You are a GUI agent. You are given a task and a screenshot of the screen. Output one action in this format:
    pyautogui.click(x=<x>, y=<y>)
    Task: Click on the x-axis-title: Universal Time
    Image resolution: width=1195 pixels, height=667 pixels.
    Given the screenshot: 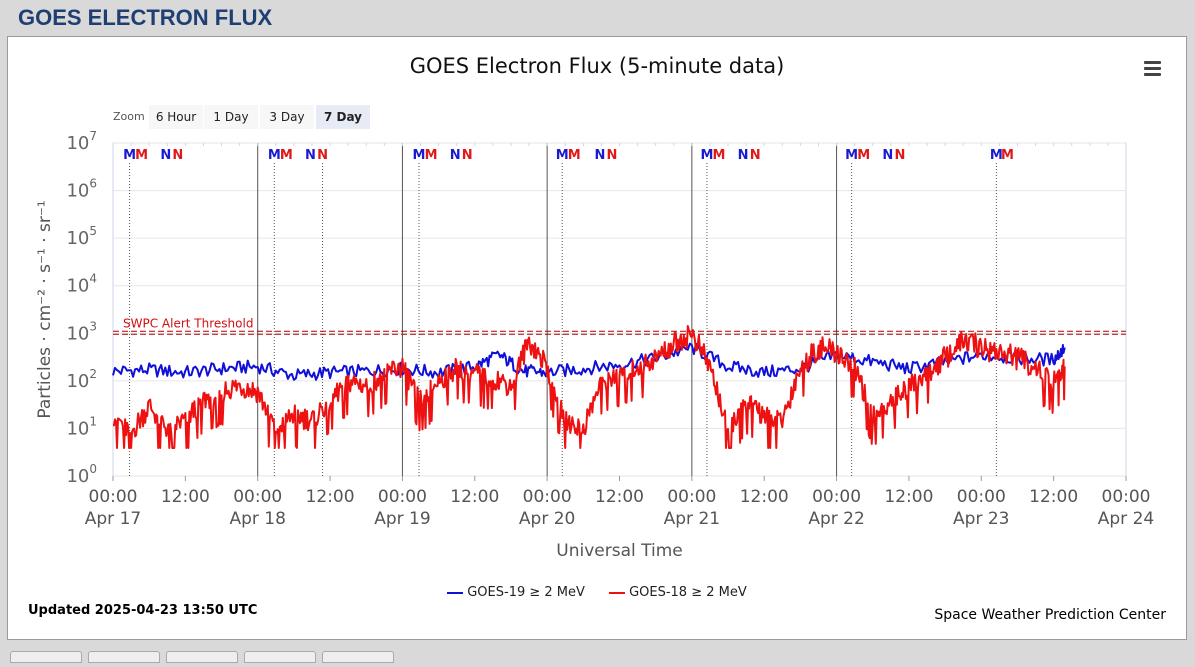 What is the action you would take?
    pyautogui.click(x=619, y=551)
    